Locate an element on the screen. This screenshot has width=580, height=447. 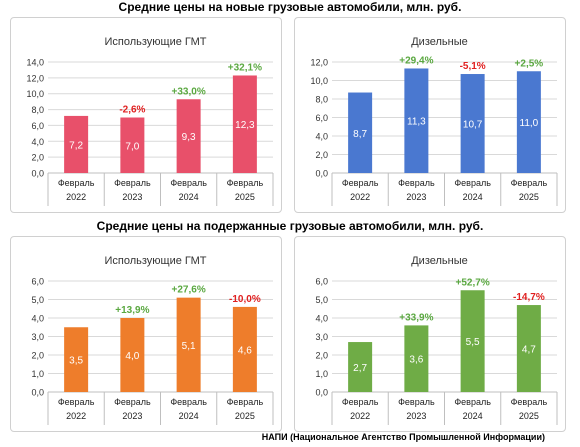
bar-value-label: 5,1 is located at coordinates (189, 346).